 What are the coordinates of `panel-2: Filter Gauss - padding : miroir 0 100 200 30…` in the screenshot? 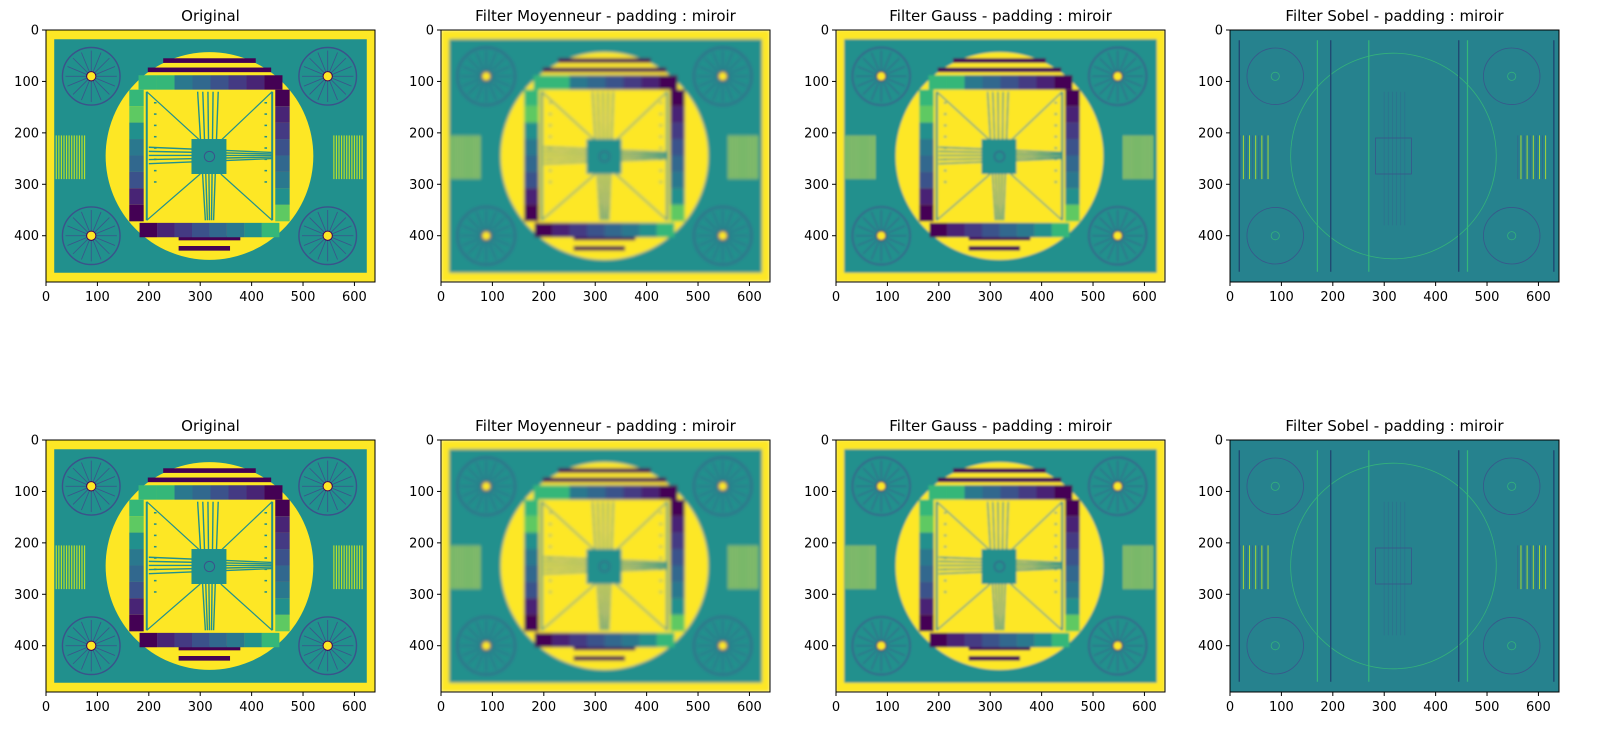 It's located at (985, 156).